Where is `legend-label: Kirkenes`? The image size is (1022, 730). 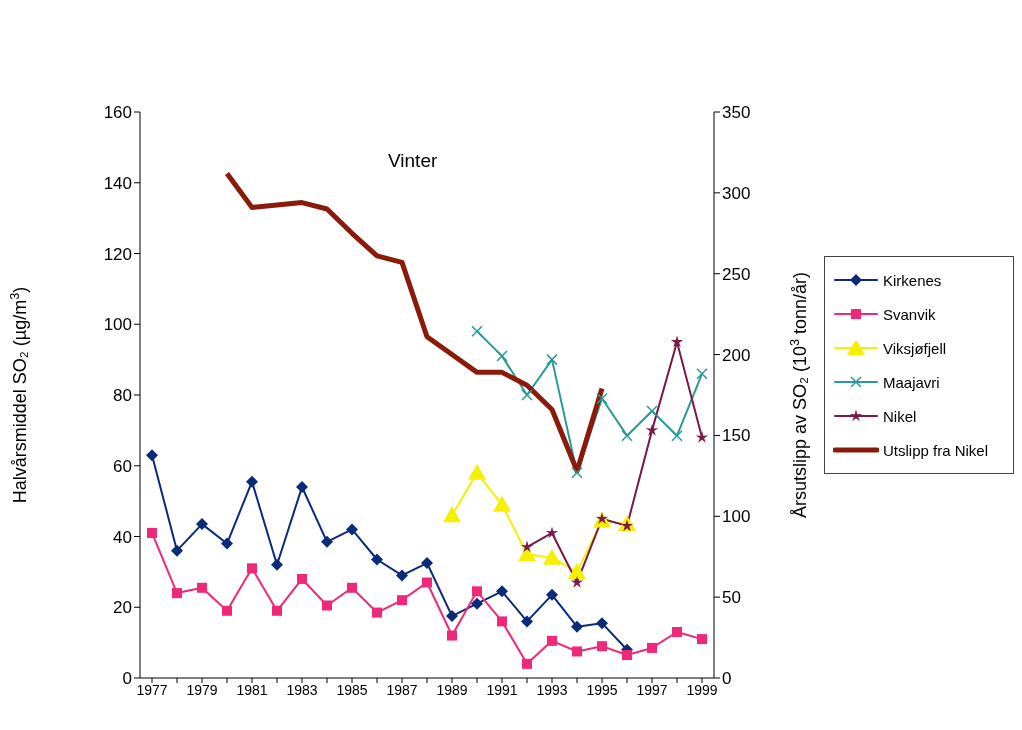 legend-label: Kirkenes is located at coordinates (912, 280).